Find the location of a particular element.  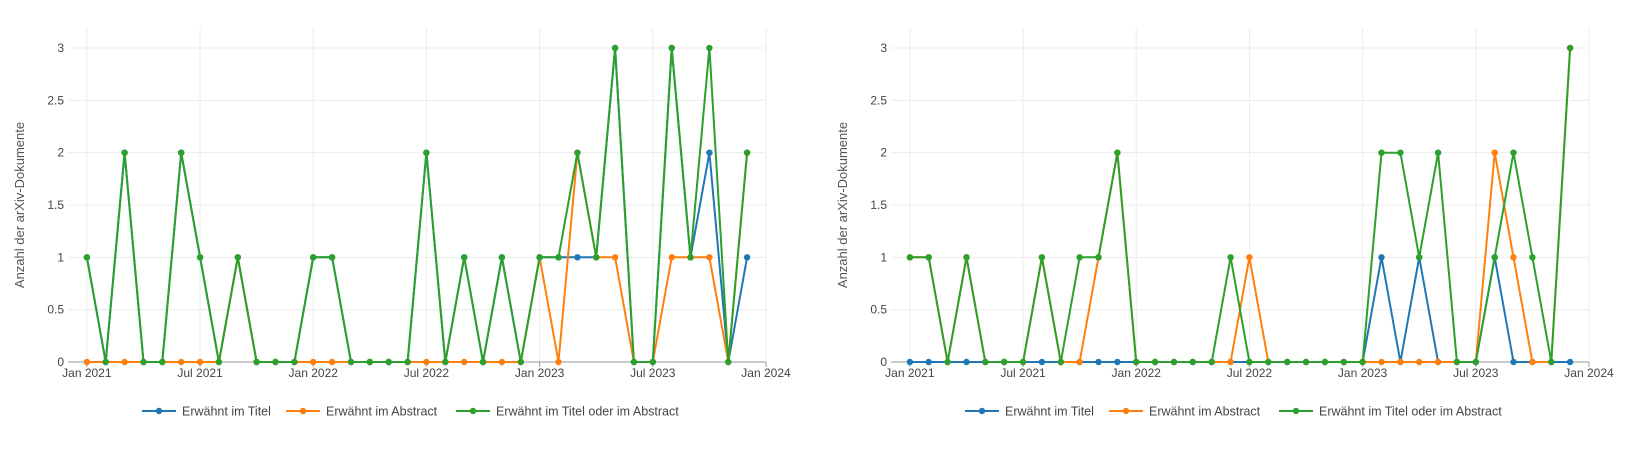

right-ytick-label: 3 is located at coordinates (883, 48).